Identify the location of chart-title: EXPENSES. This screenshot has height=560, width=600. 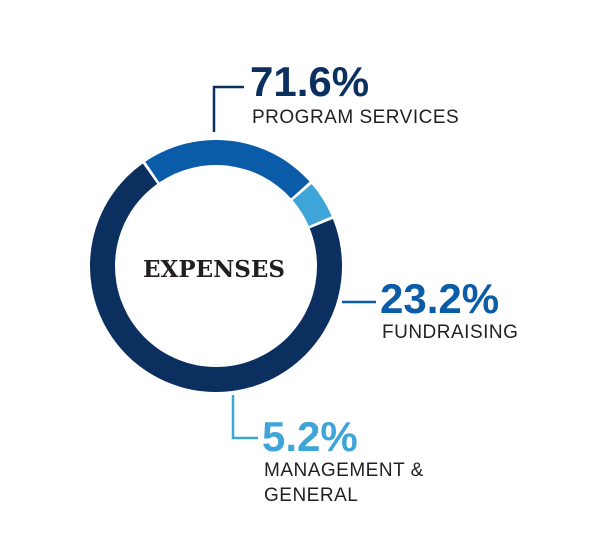
(214, 269).